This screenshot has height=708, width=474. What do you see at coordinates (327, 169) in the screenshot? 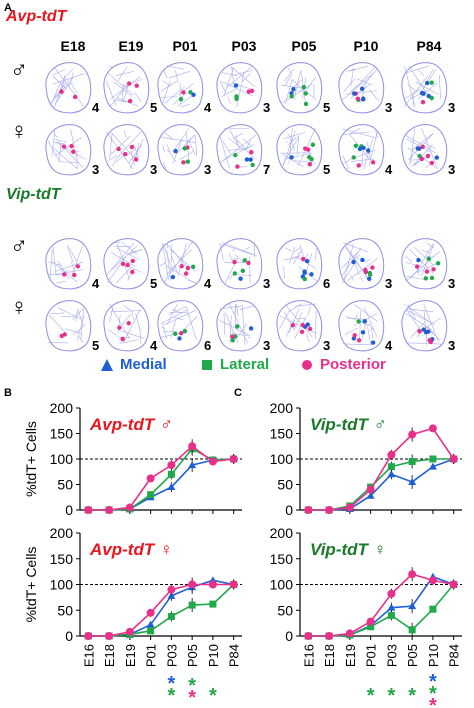
I see `sample-count: 5` at bounding box center [327, 169].